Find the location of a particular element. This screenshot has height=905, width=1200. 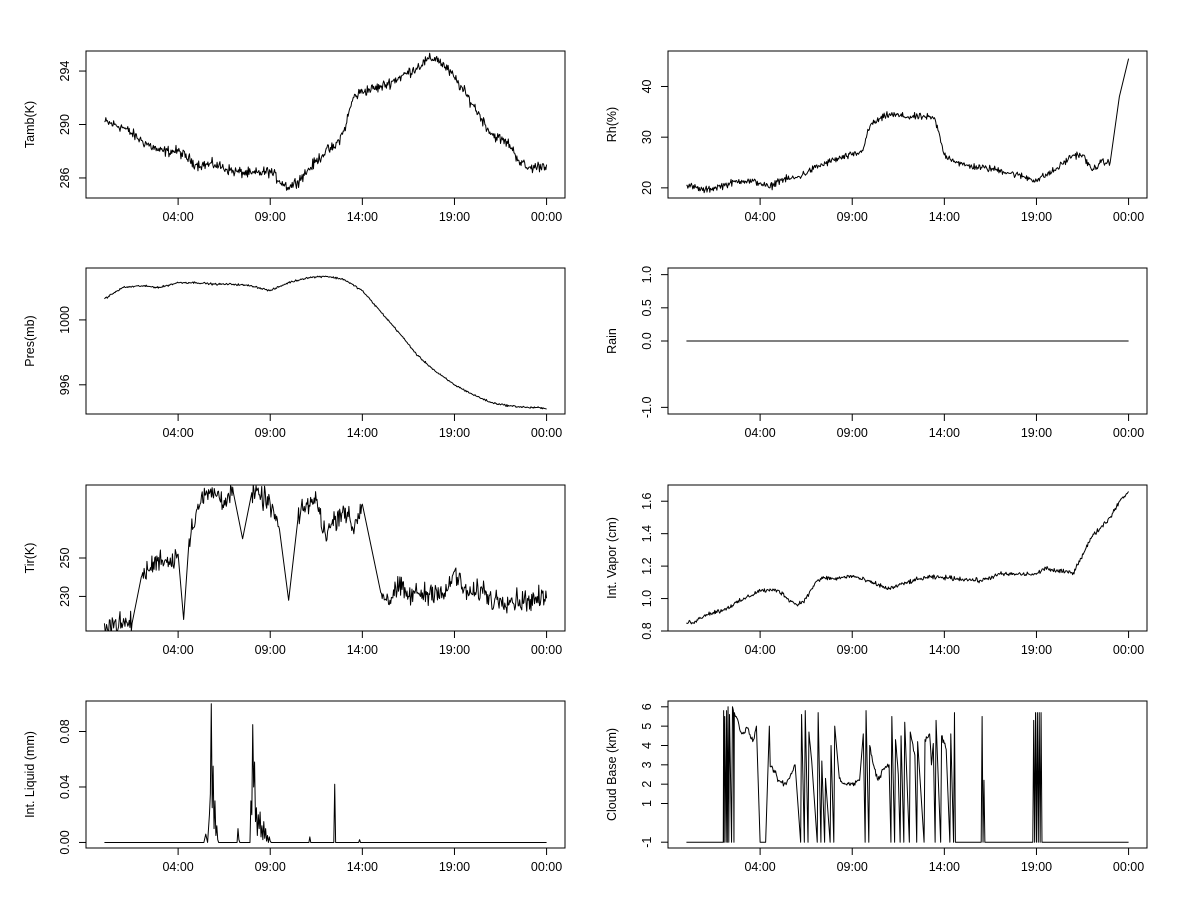

x-tick-label-tir: 09:00 is located at coordinates (270, 650).